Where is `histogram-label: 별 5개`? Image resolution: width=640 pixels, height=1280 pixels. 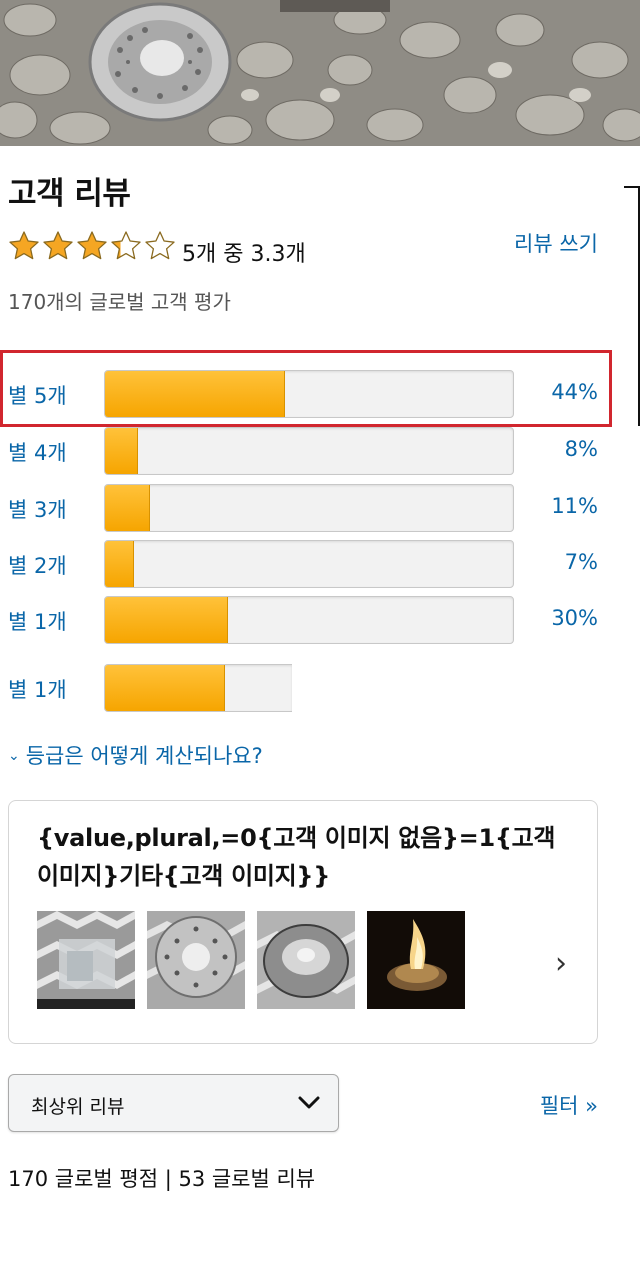
histogram-label: 별 5개 is located at coordinates (37, 396).